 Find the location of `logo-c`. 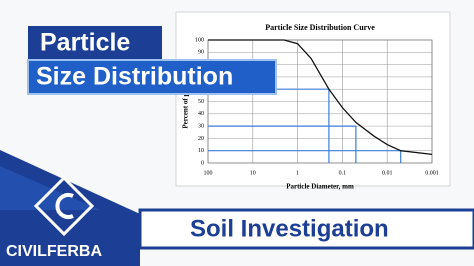

logo-c is located at coordinates (64, 206).